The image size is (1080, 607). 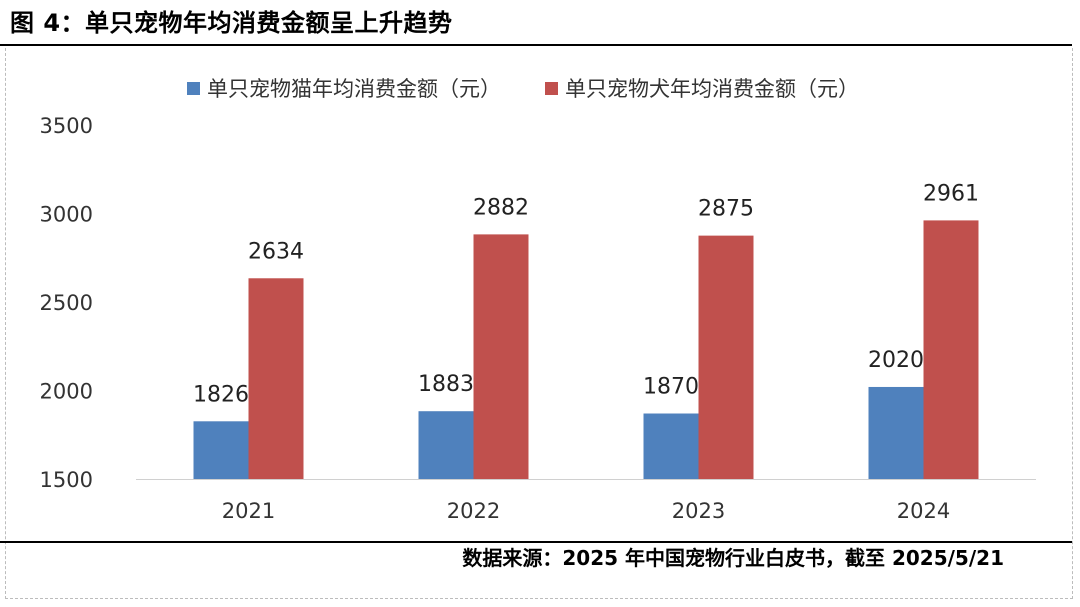 What do you see at coordinates (712, 89) in the screenshot?
I see `legend-label: 单只宠物犬年均消费金额（元）` at bounding box center [712, 89].